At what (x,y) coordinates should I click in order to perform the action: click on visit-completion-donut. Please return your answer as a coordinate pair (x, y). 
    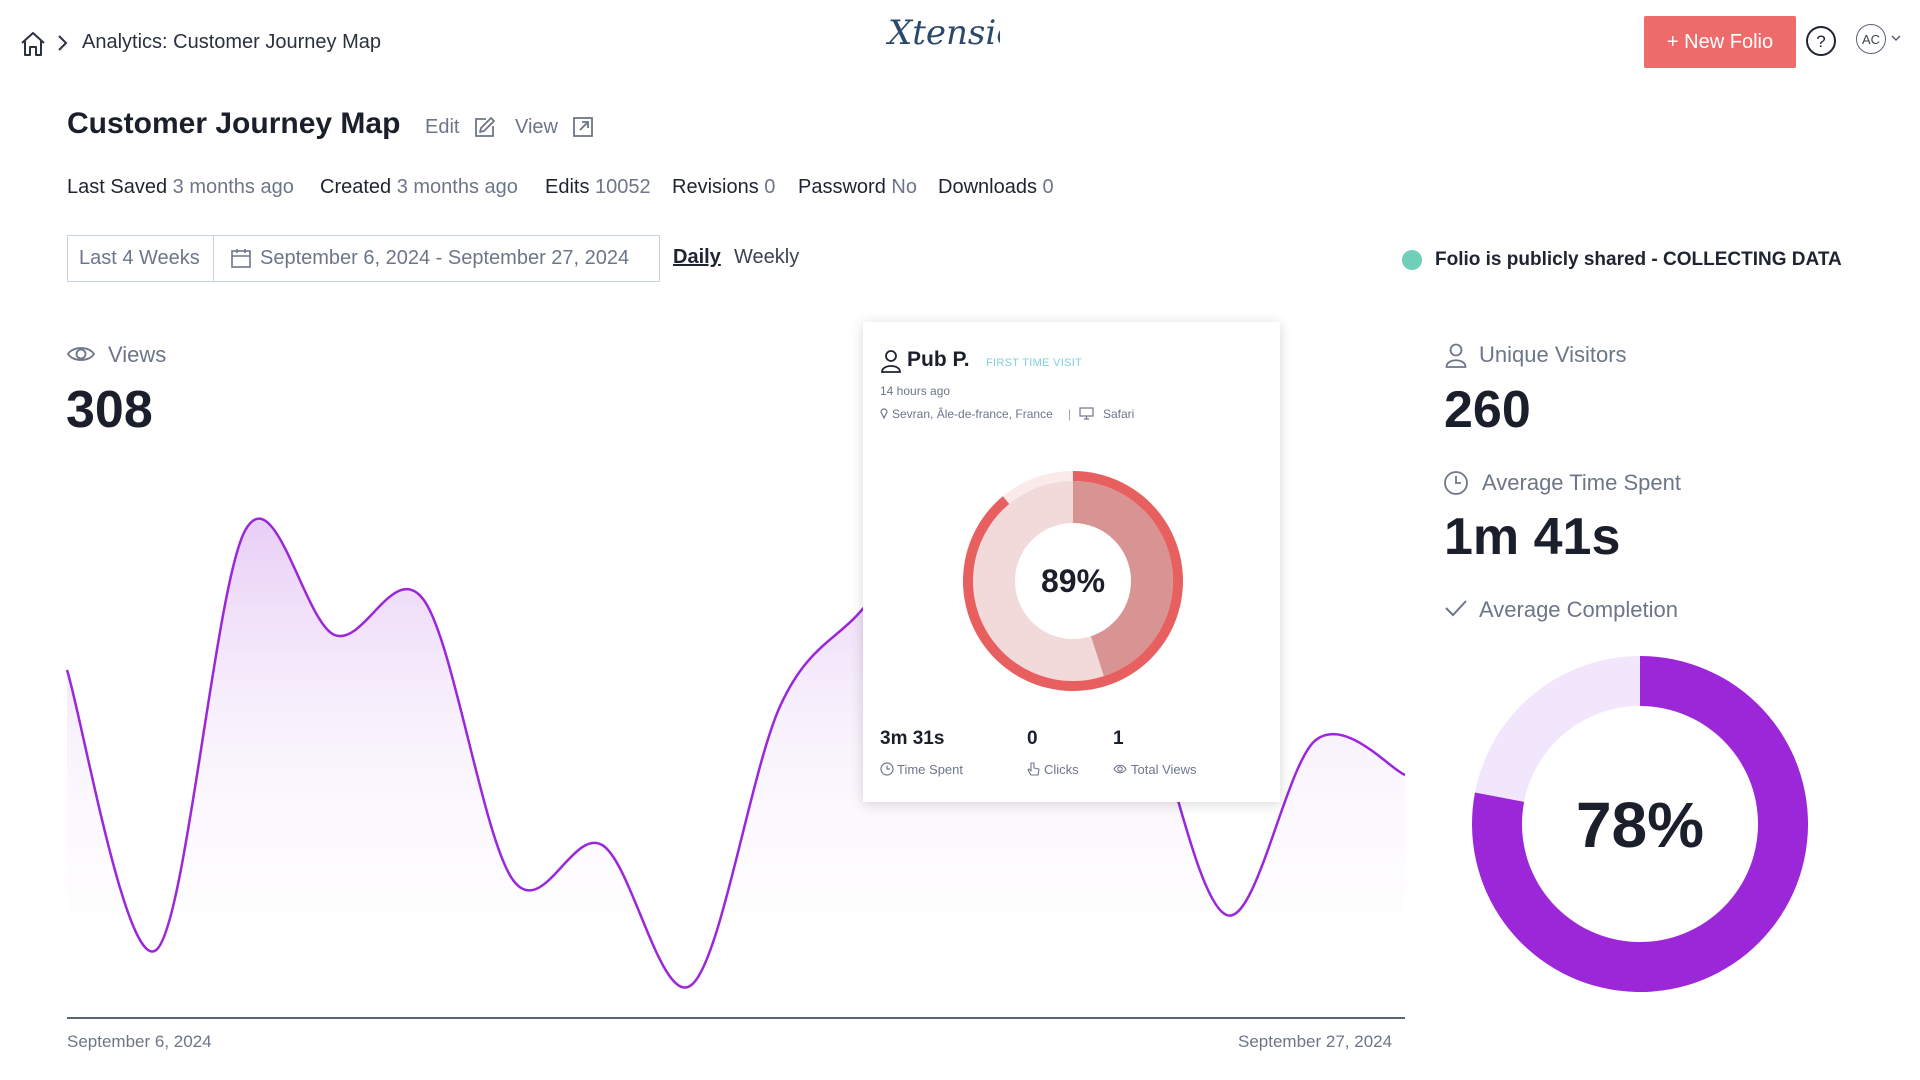
    Looking at the image, I should click on (1072, 581).